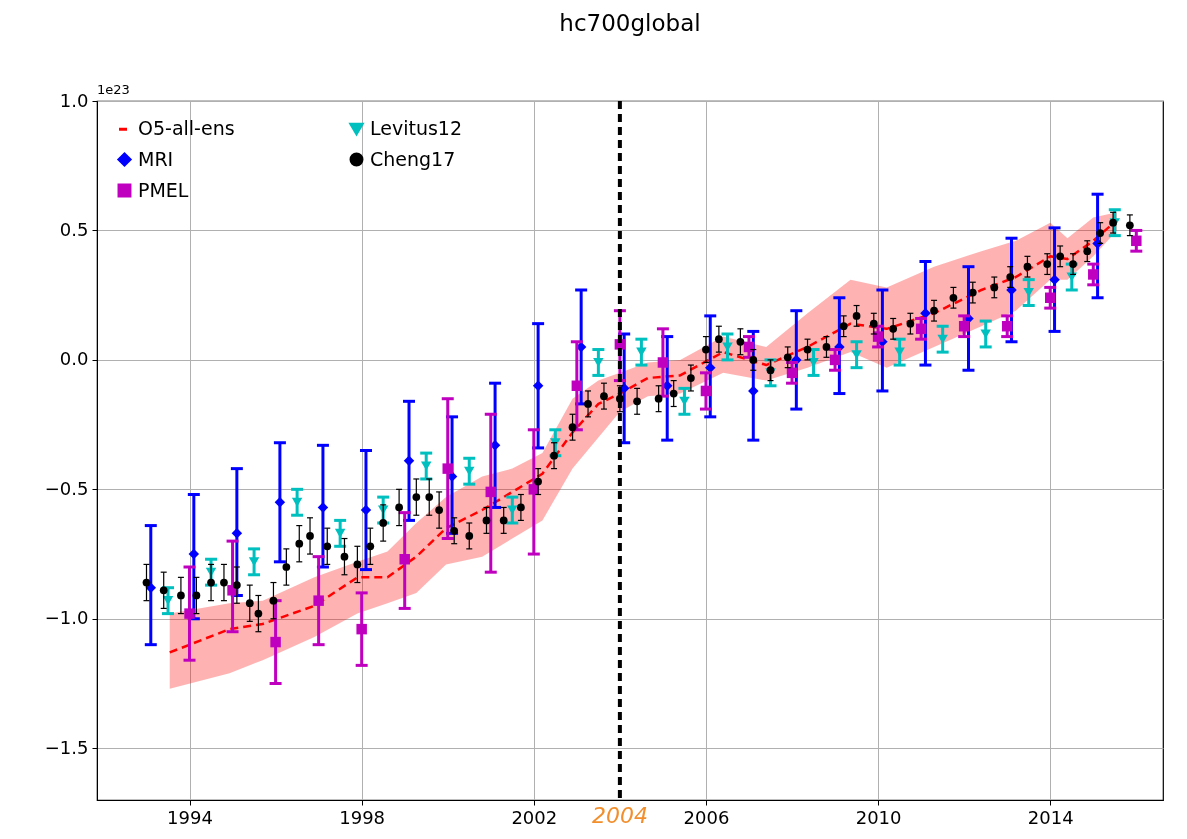 The height and width of the screenshot is (839, 1187). I want to click on legend-label: PMEL, so click(163, 189).